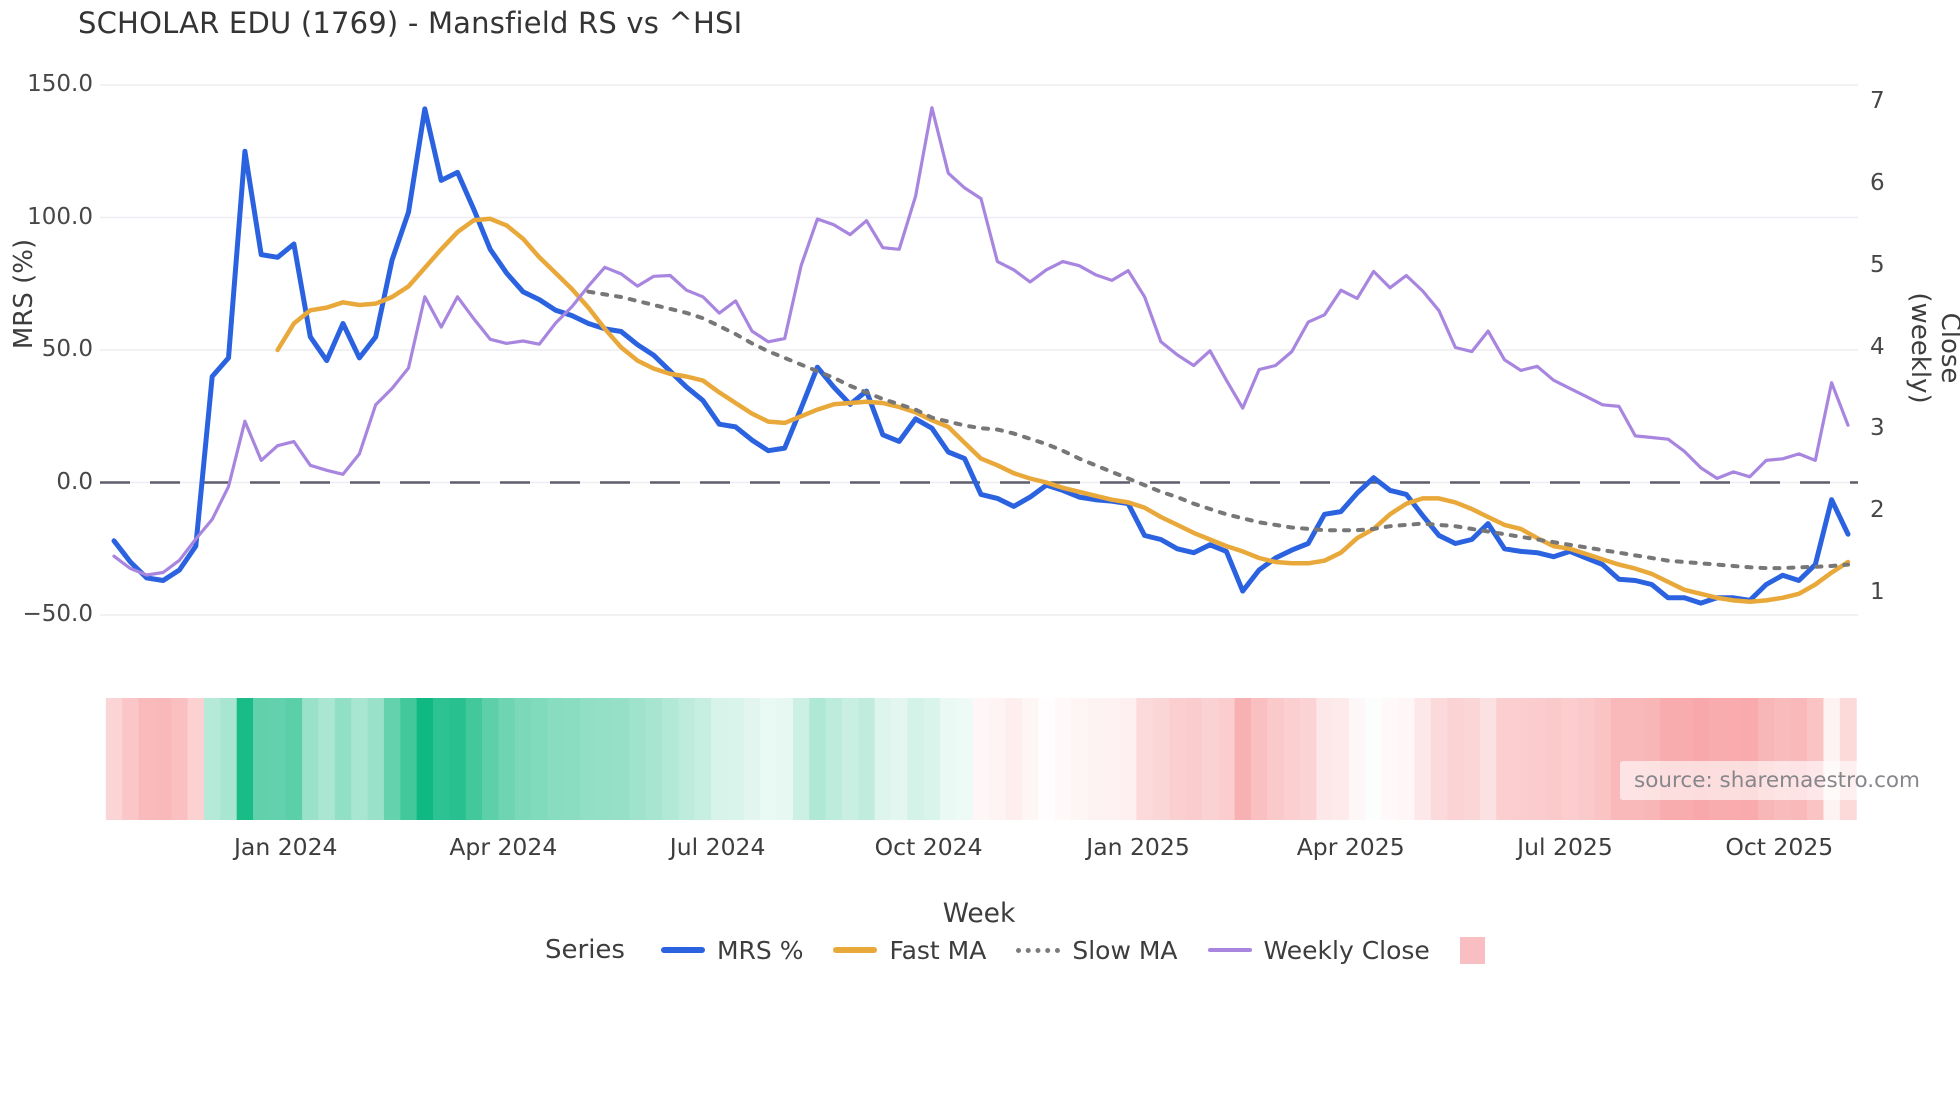  Describe the element at coordinates (503, 847) in the screenshot. I see `x-tick: Apr 2024` at that location.